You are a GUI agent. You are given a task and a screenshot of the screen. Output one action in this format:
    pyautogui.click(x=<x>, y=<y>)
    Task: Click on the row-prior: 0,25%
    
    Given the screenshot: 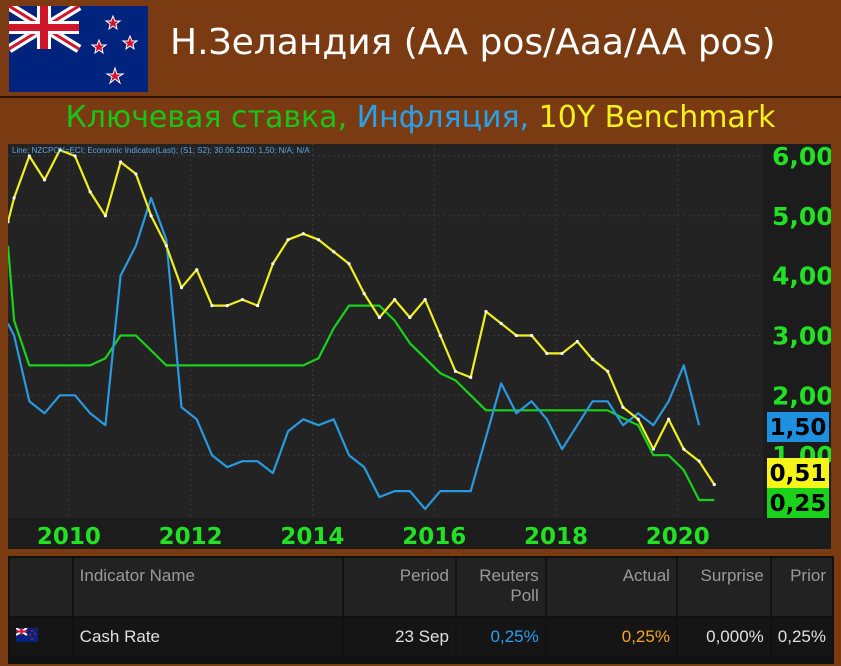 What is the action you would take?
    pyautogui.click(x=801, y=637)
    